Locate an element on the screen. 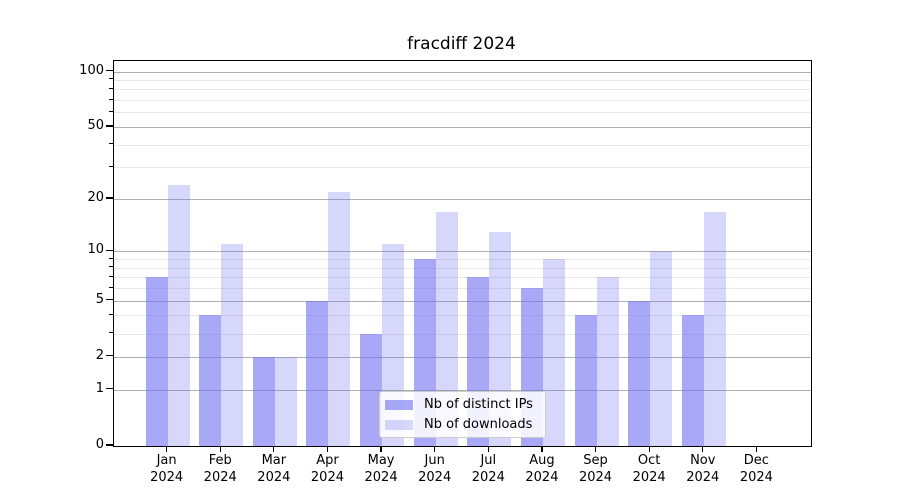  bar-jun-2024-downloads is located at coordinates (446, 328).